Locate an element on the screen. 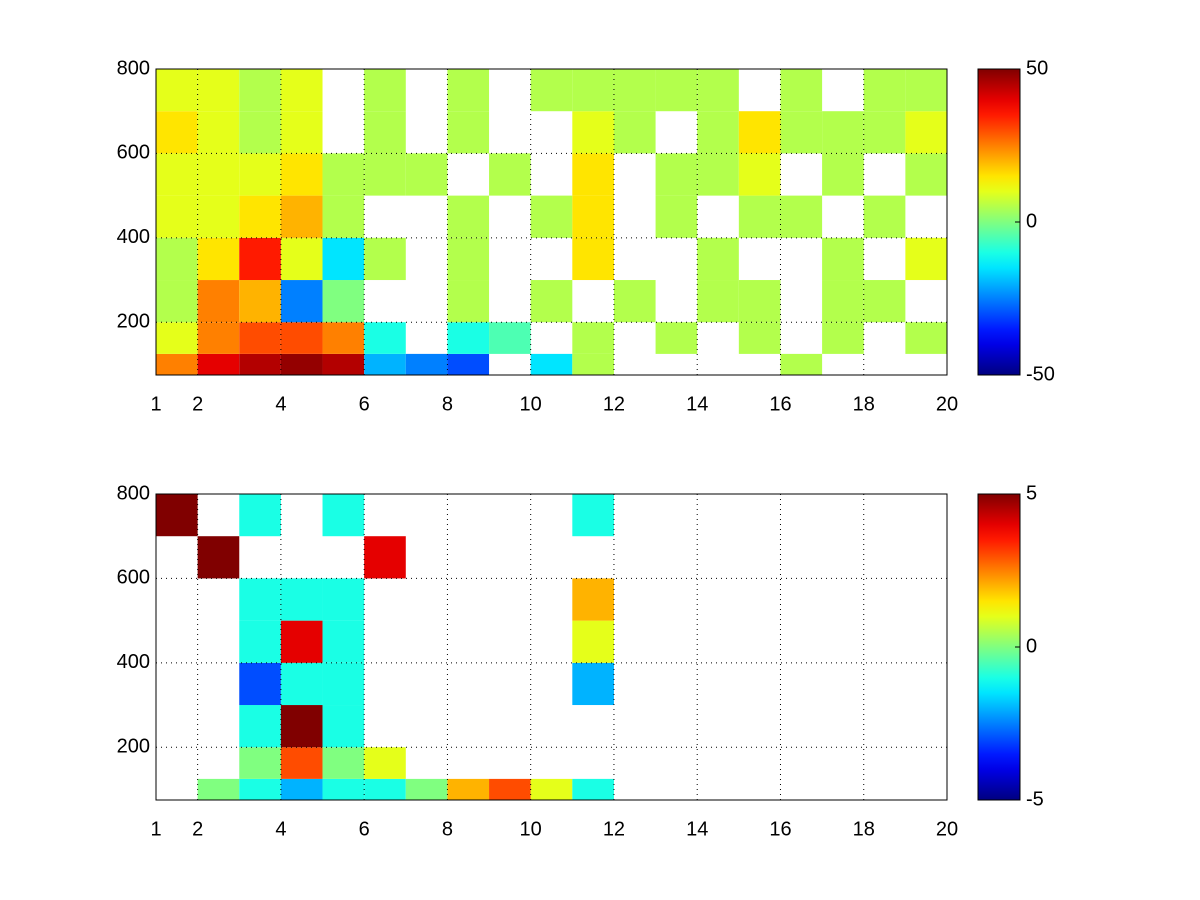 This screenshot has width=1200, height=900. y-tick-label: 200 is located at coordinates (133, 322).